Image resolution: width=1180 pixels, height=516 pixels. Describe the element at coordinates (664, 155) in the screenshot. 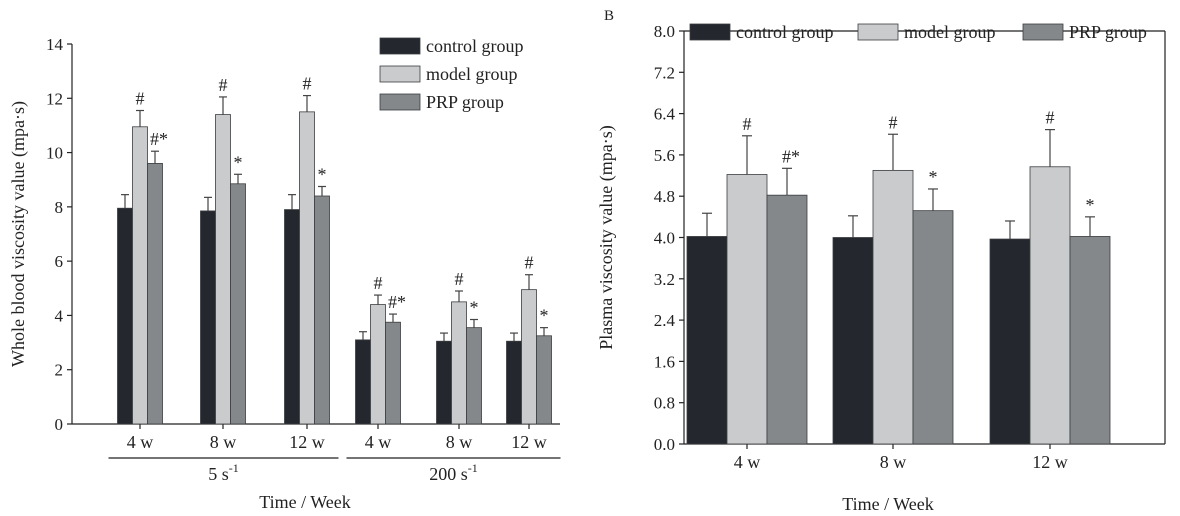

I see `y-tick-label: 5.6` at that location.